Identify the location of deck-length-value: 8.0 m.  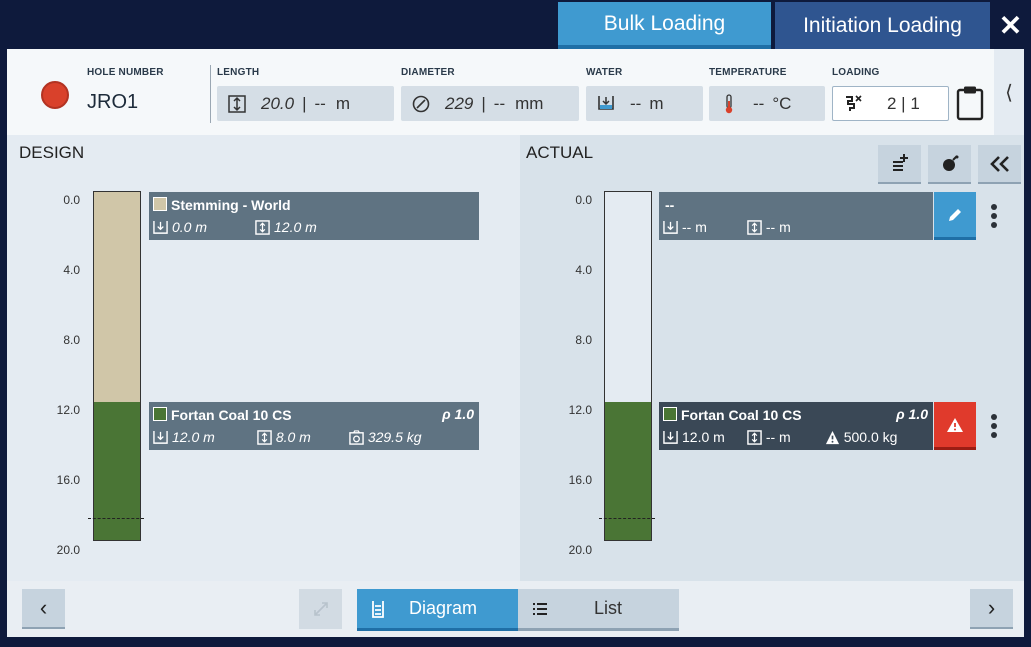
(293, 437).